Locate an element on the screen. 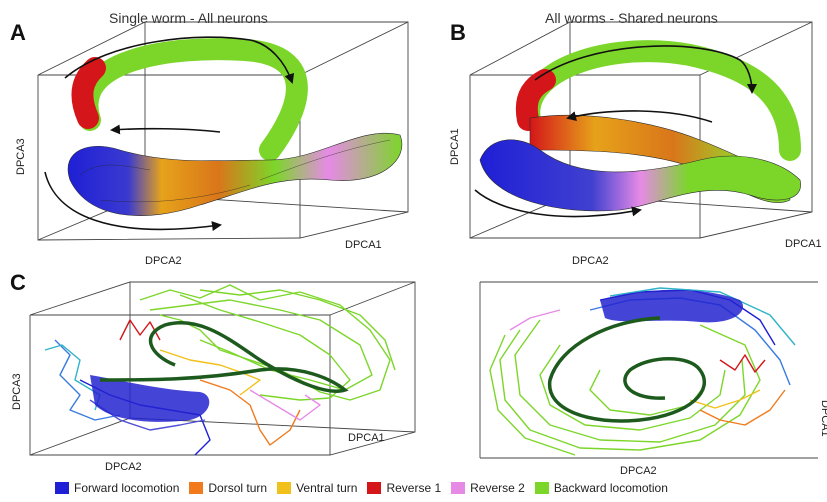 The width and height of the screenshot is (827, 502). panel-c-right-mean-trajectory is located at coordinates (627, 369).